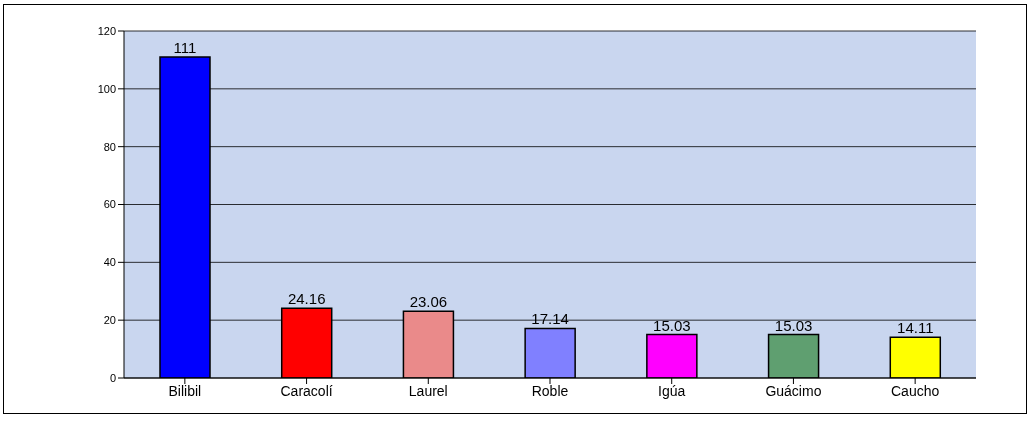  What do you see at coordinates (185, 390) in the screenshot?
I see `x-tick-label: Bilibil` at bounding box center [185, 390].